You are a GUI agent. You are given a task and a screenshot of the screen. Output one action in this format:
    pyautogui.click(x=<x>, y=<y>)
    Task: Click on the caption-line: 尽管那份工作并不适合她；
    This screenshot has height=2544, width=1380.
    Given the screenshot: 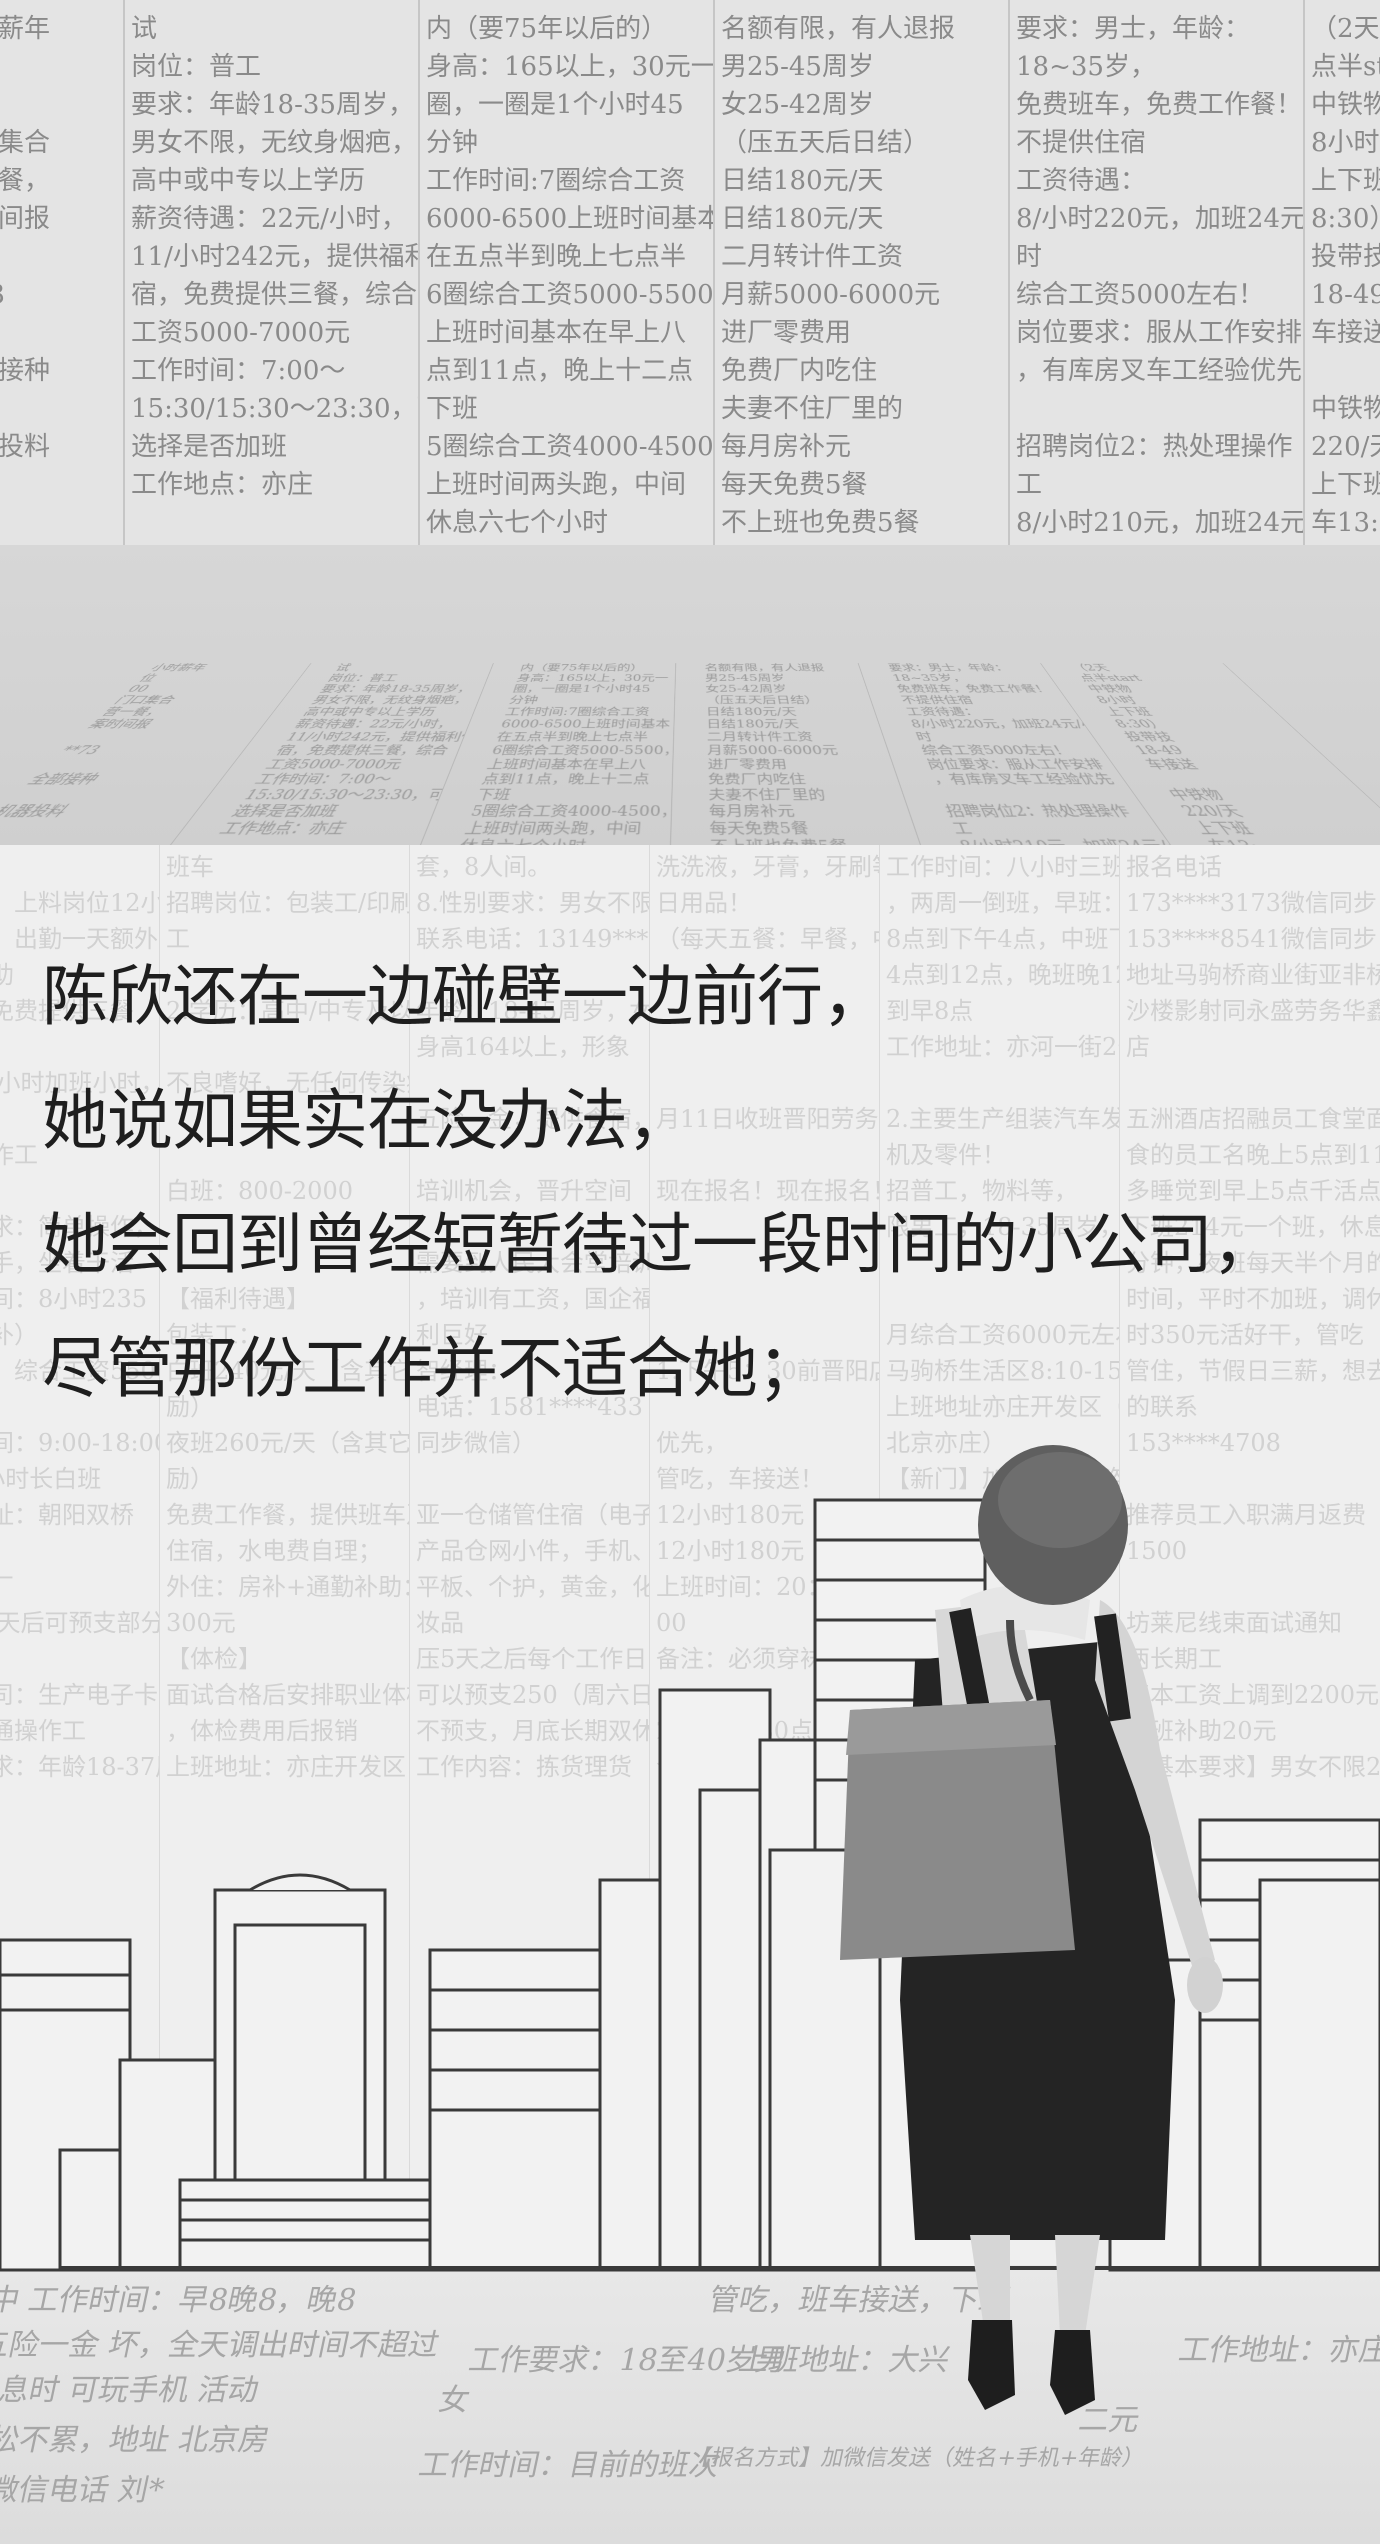 What is the action you would take?
    pyautogui.click(x=692, y=1369)
    